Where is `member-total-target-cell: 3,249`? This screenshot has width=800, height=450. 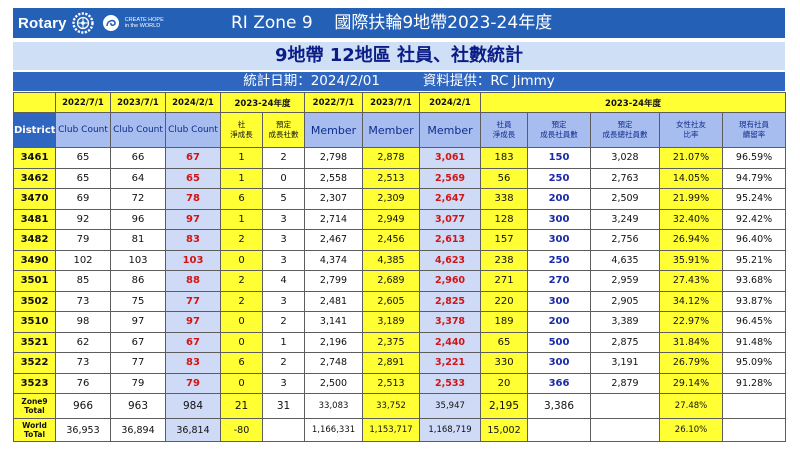 member-total-target-cell: 3,249 is located at coordinates (625, 219).